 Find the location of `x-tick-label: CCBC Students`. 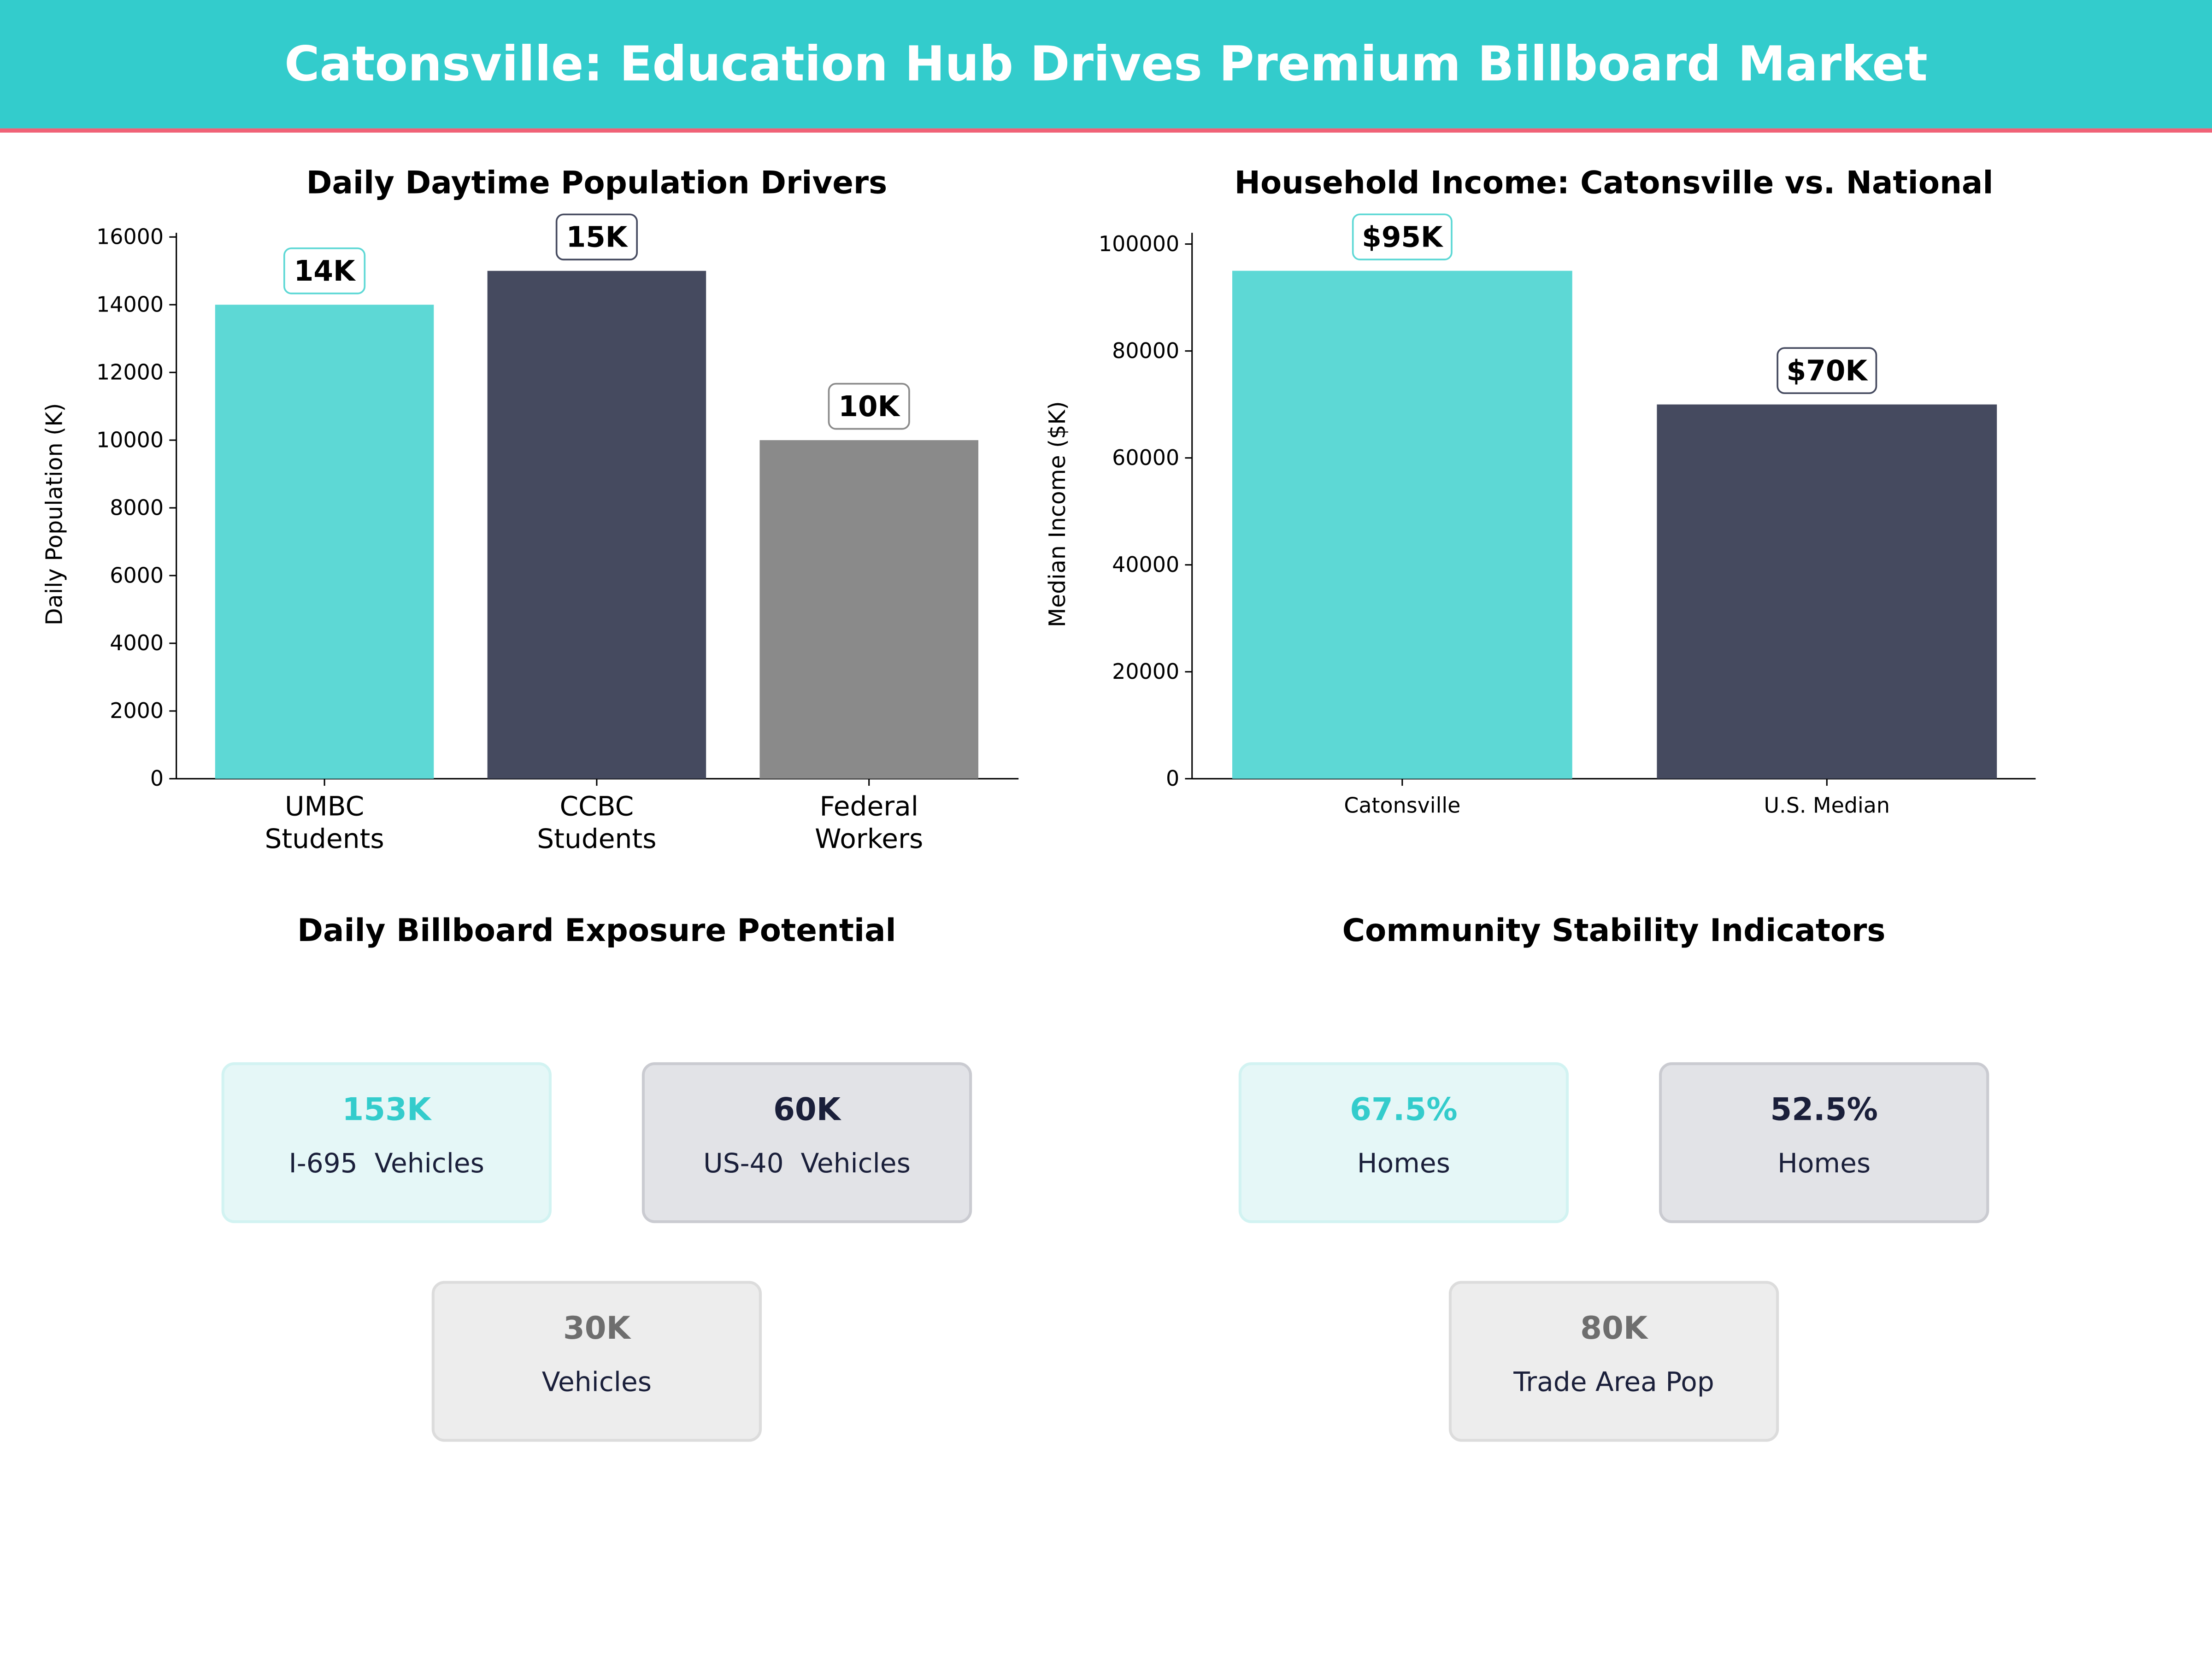

x-tick-label: CCBC Students is located at coordinates (596, 822).